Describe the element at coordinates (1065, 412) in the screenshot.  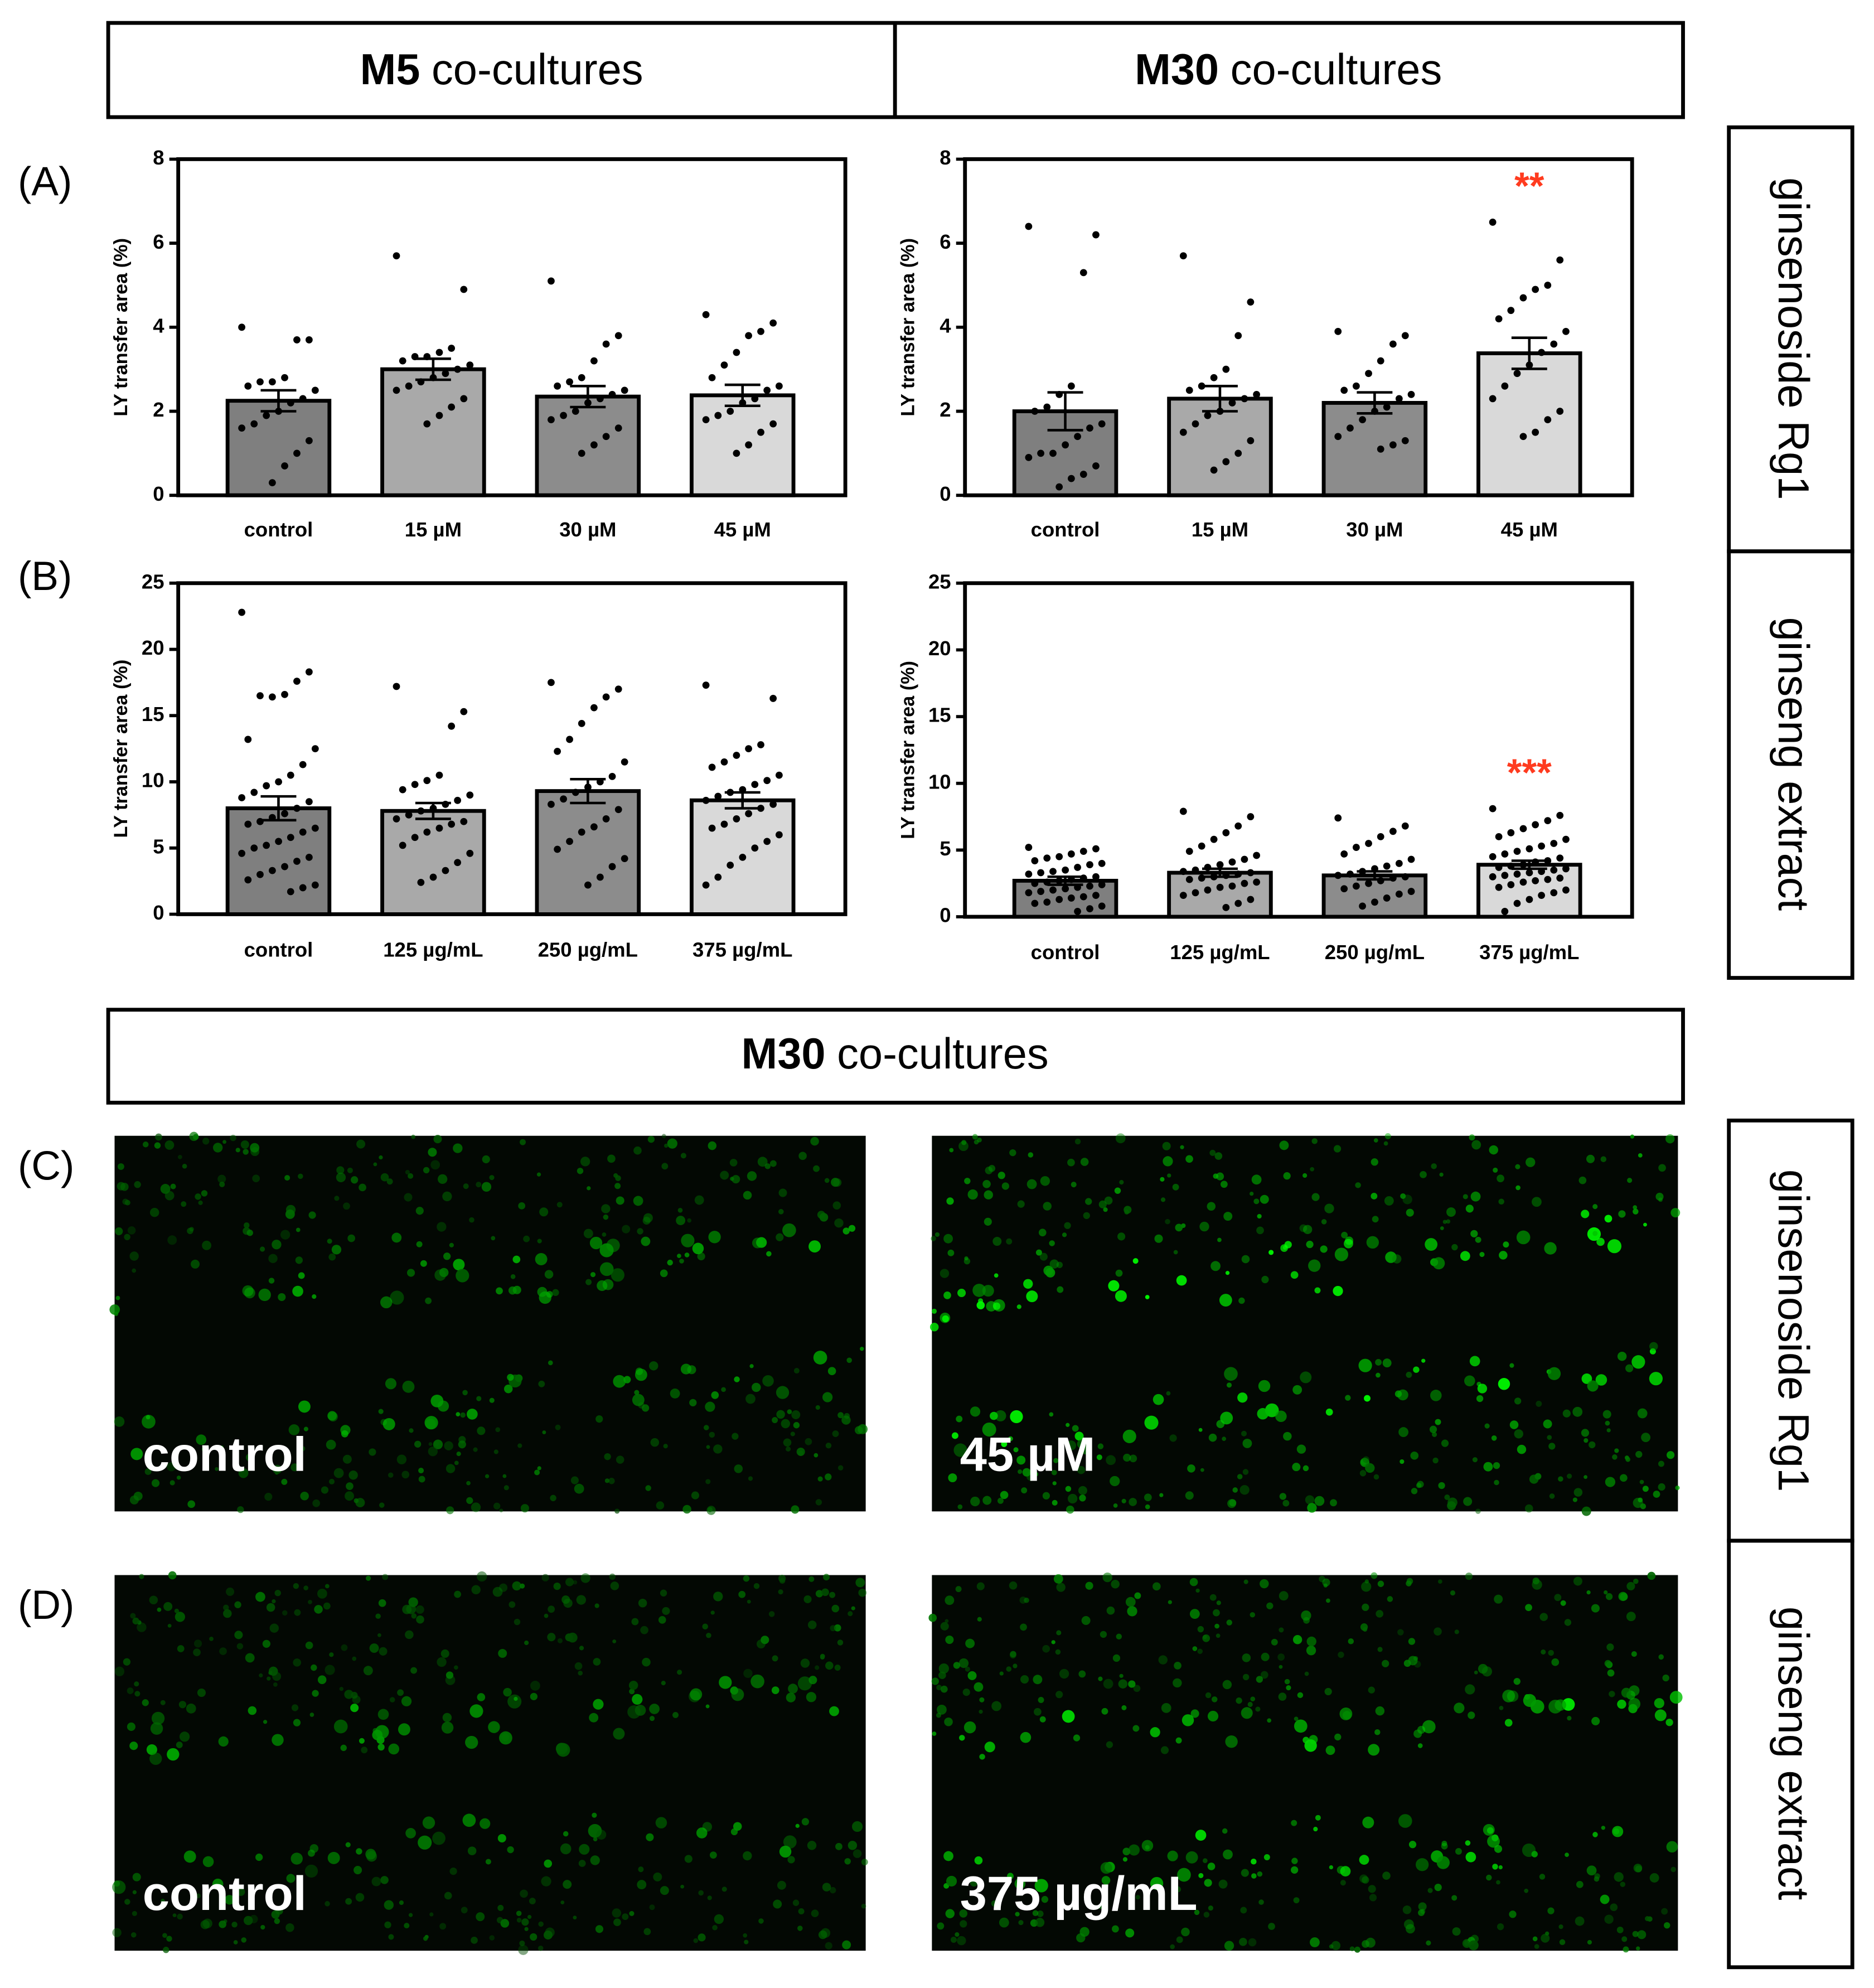
I see `error-bar` at that location.